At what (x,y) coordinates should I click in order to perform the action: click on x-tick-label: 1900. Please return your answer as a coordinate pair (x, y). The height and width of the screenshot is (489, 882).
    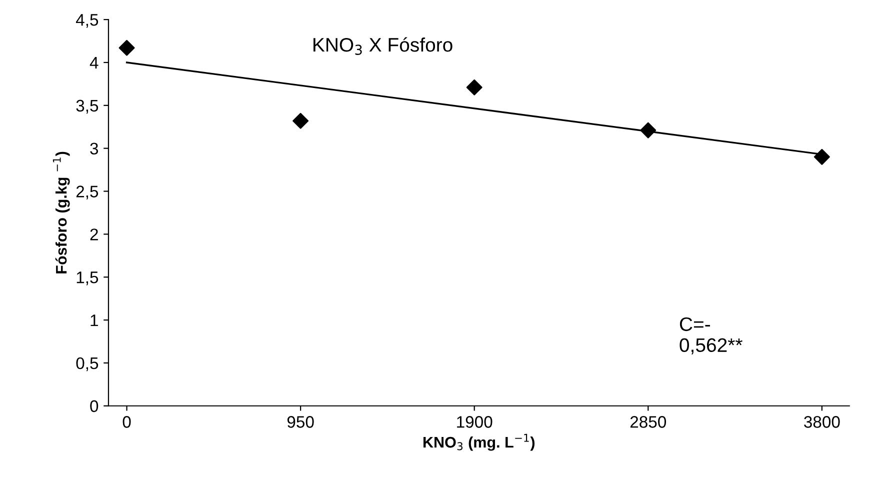
    Looking at the image, I should click on (474, 422).